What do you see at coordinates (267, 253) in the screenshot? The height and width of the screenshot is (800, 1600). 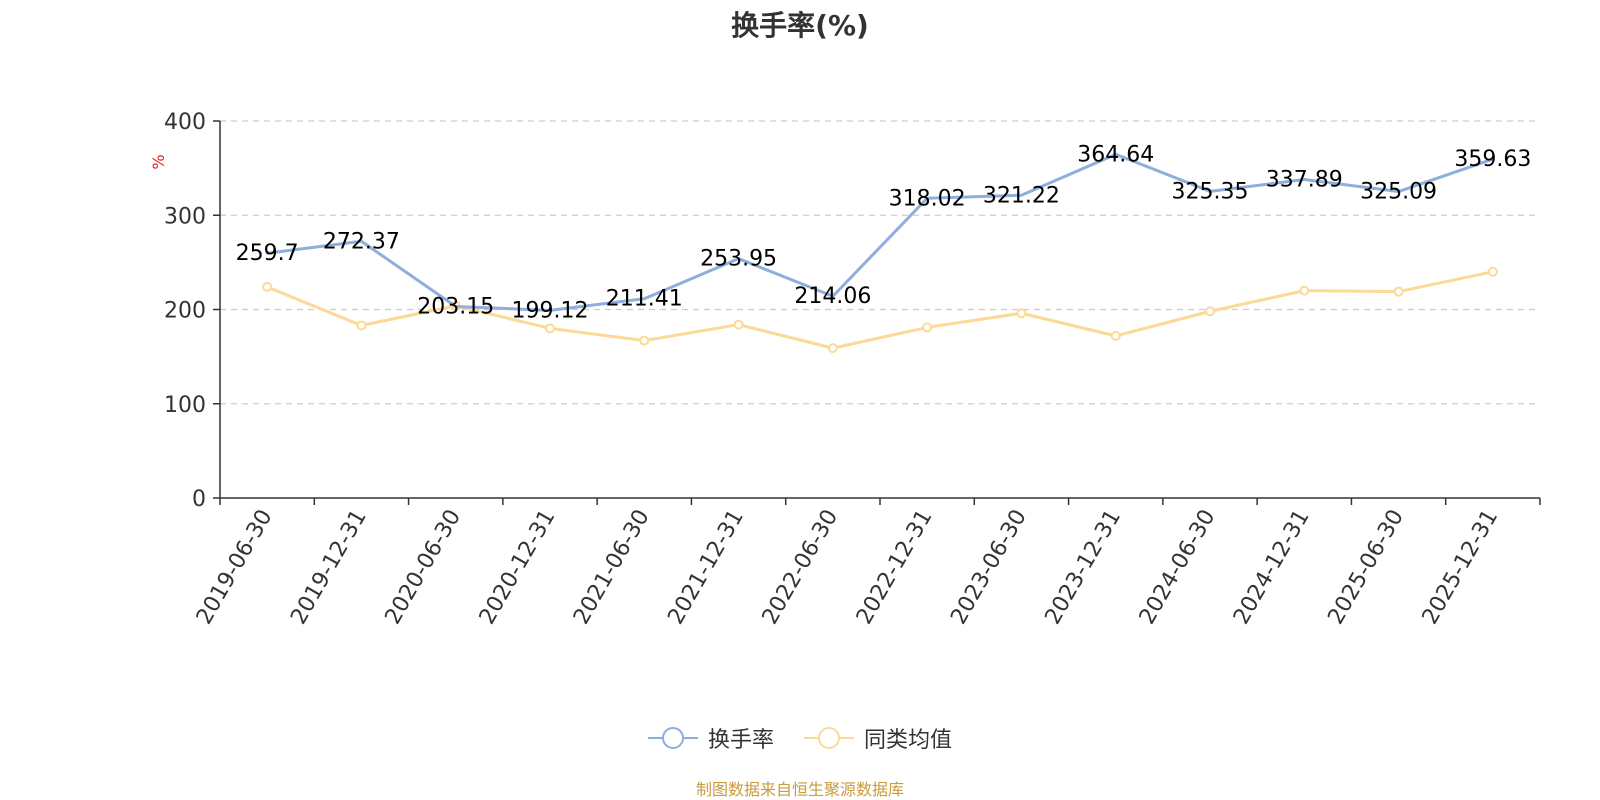 I see `data-label-turnover: 259.7` at bounding box center [267, 253].